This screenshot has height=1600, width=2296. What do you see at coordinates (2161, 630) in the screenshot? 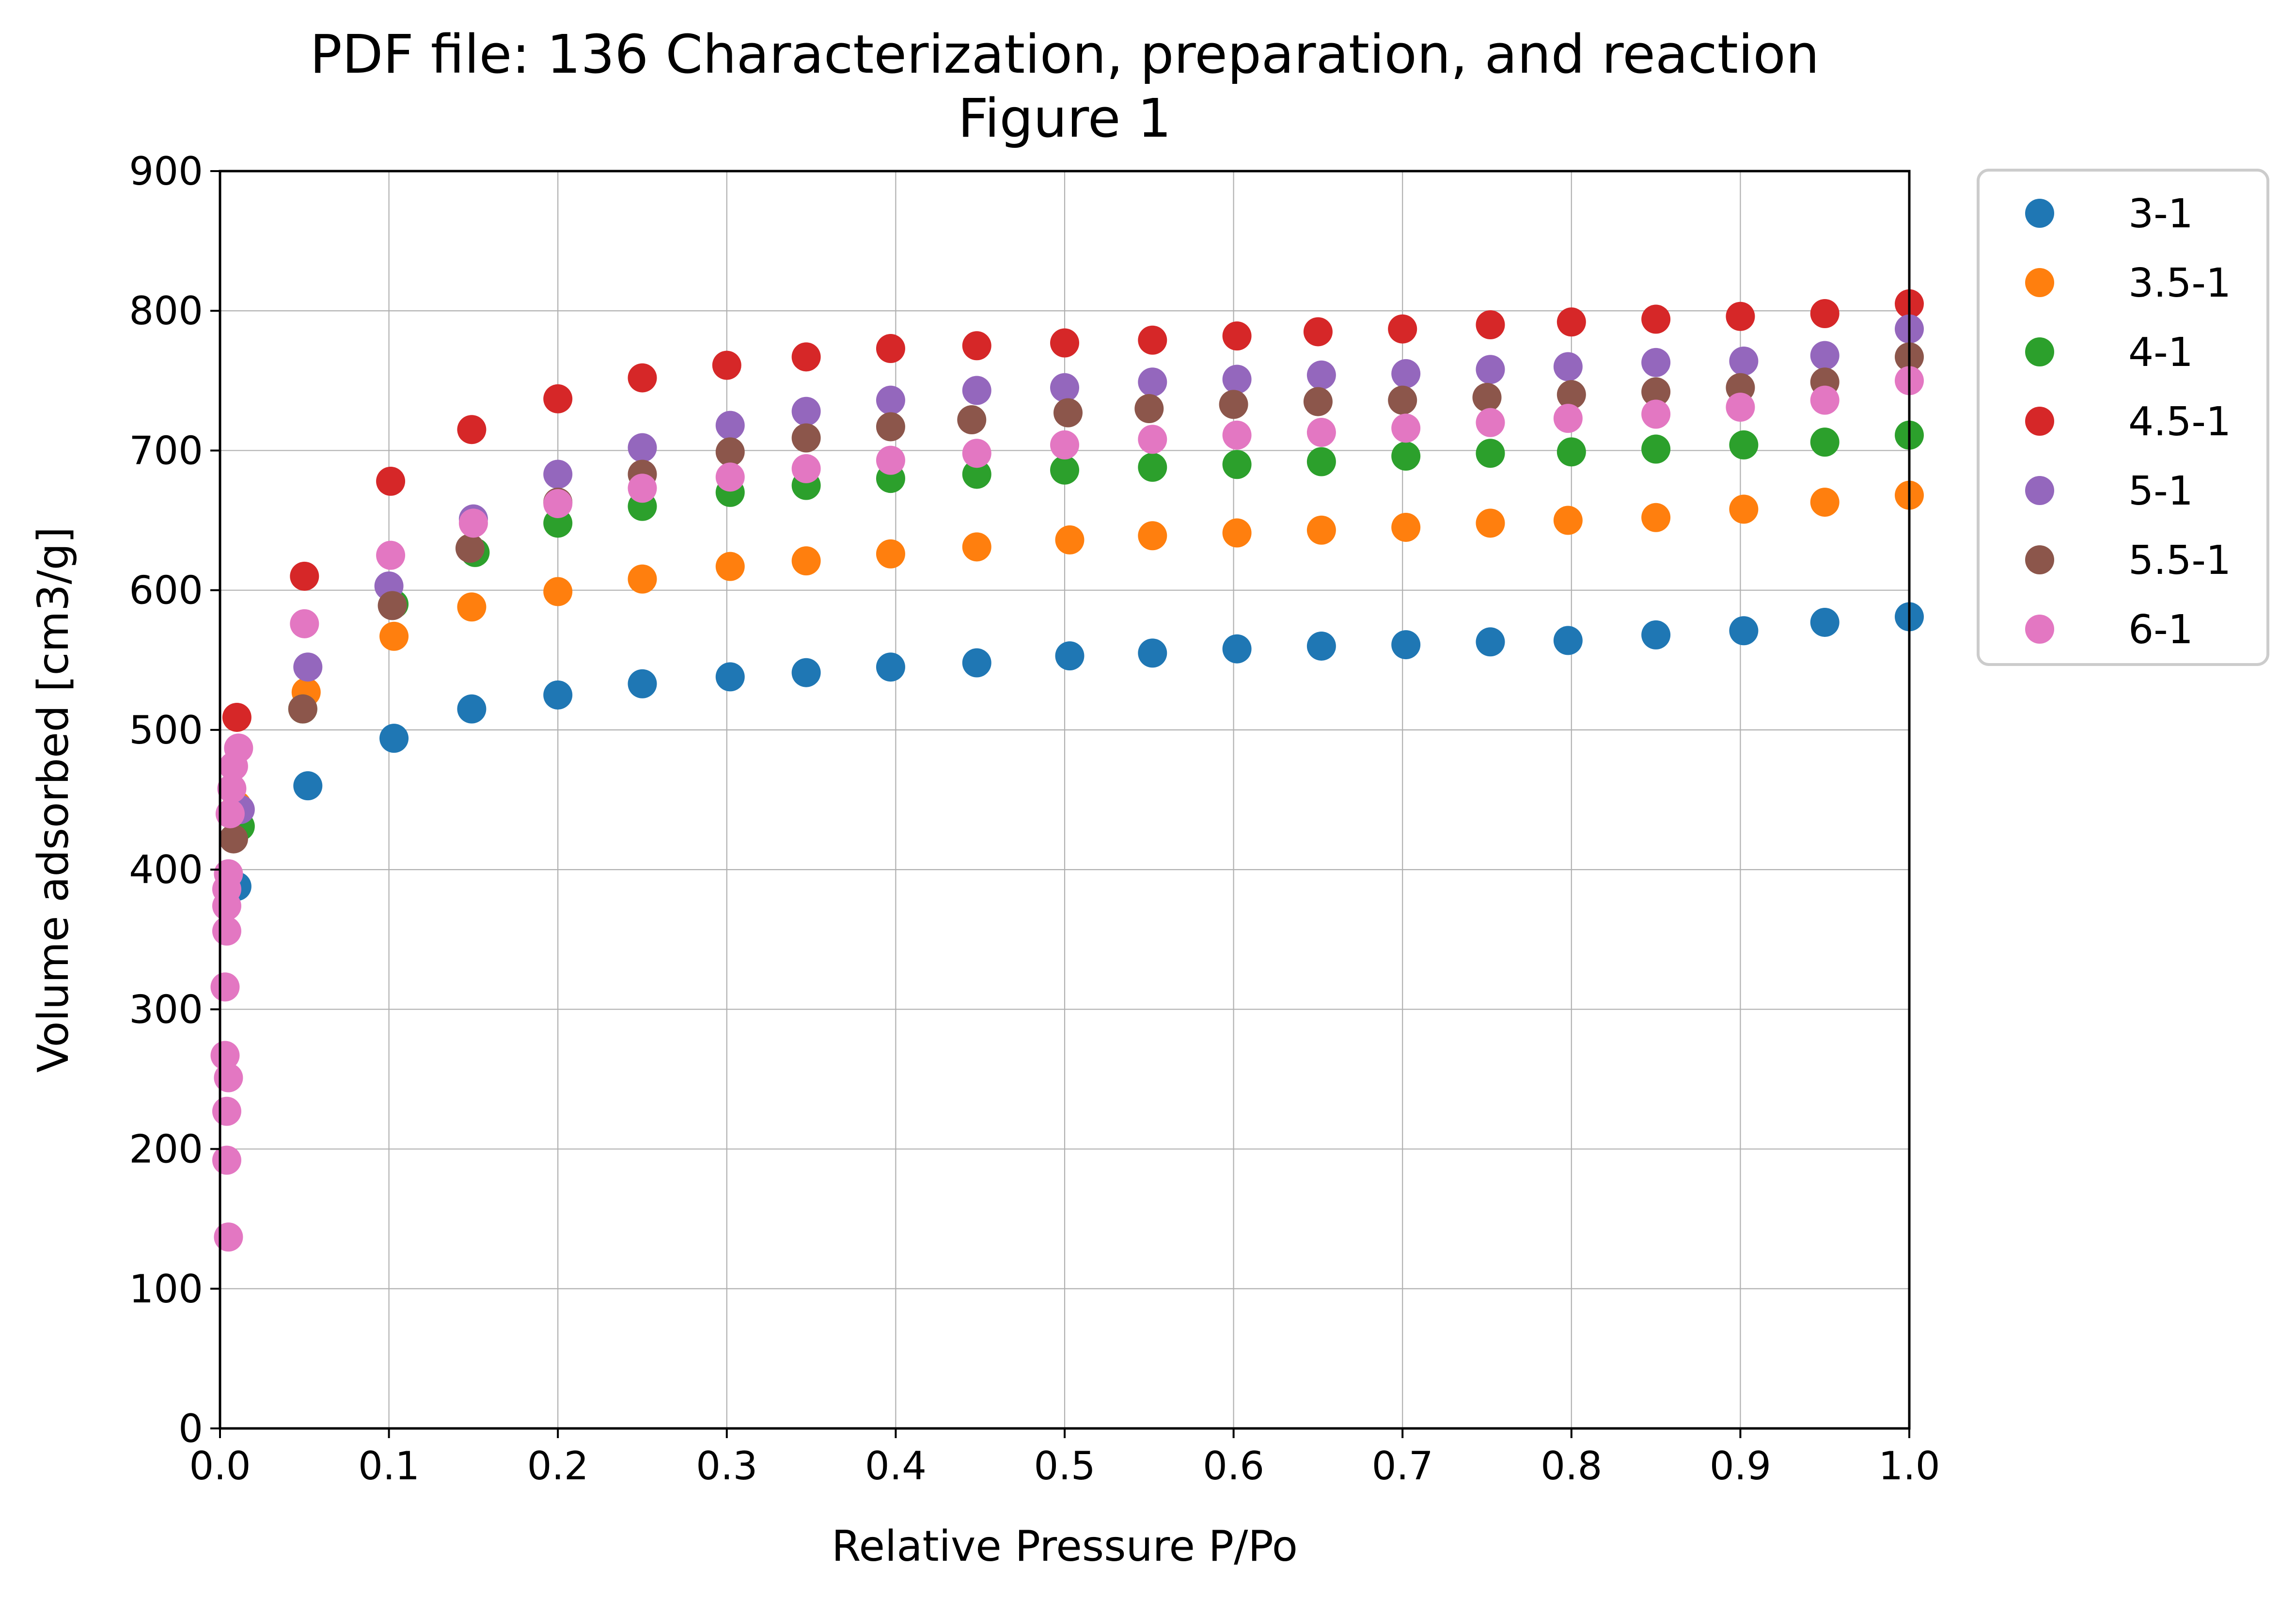
I see `legend-label: 6-1` at bounding box center [2161, 630].